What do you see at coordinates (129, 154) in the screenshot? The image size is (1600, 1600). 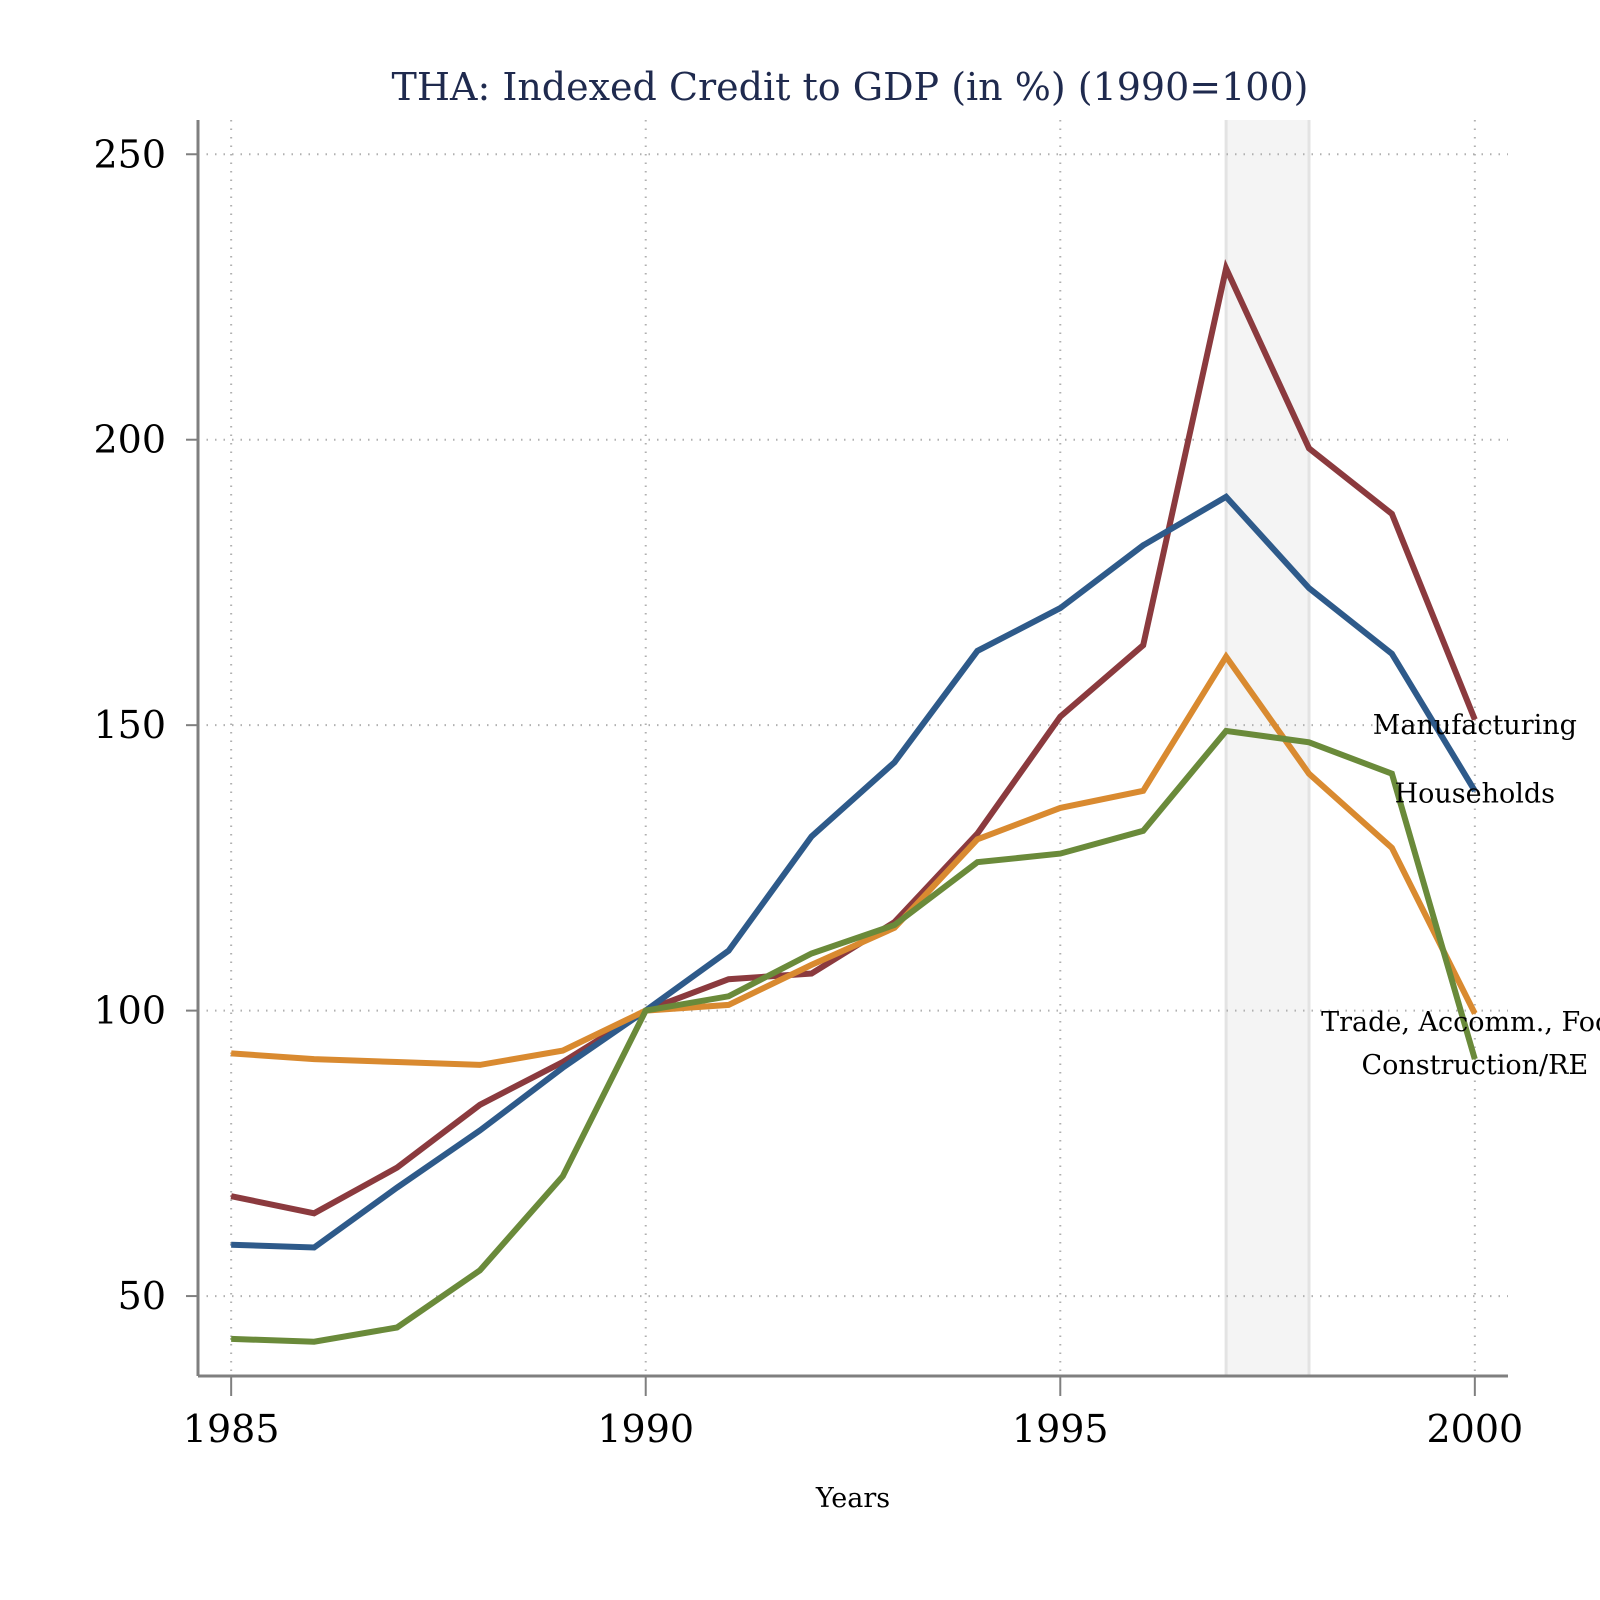 I see `y-tick-label: 250` at bounding box center [129, 154].